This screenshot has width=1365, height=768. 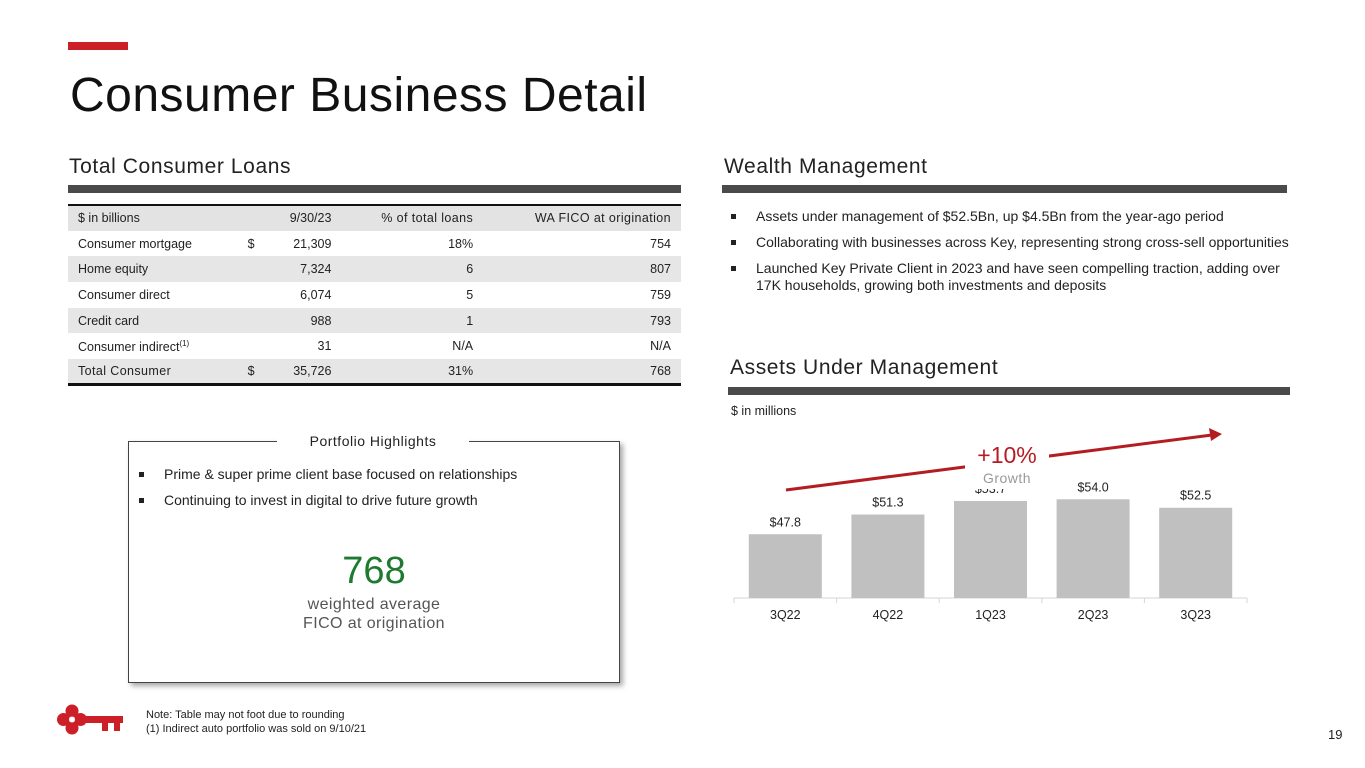 I want to click on fico-caption: weighted average FICO at origination, so click(x=374, y=614).